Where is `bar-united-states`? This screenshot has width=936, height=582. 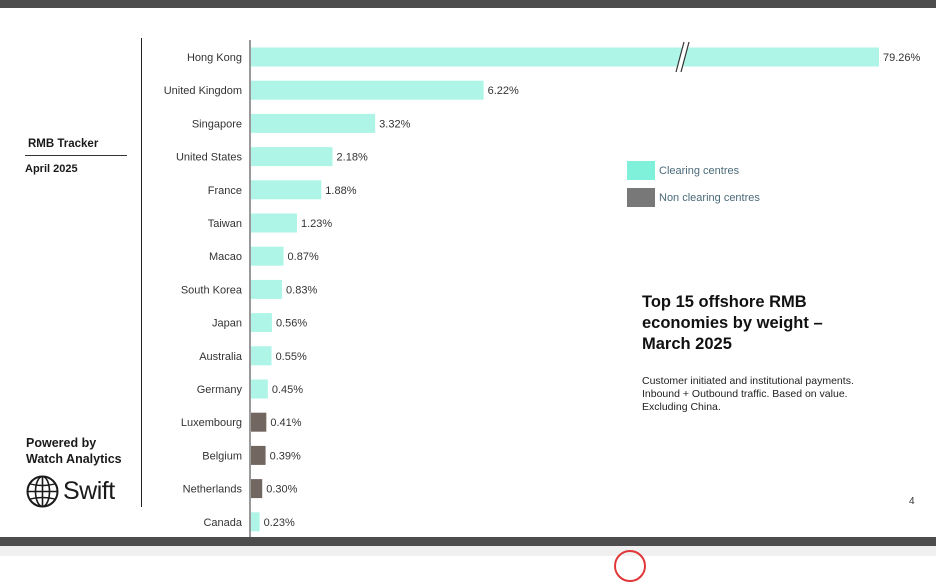 bar-united-states is located at coordinates (292, 157).